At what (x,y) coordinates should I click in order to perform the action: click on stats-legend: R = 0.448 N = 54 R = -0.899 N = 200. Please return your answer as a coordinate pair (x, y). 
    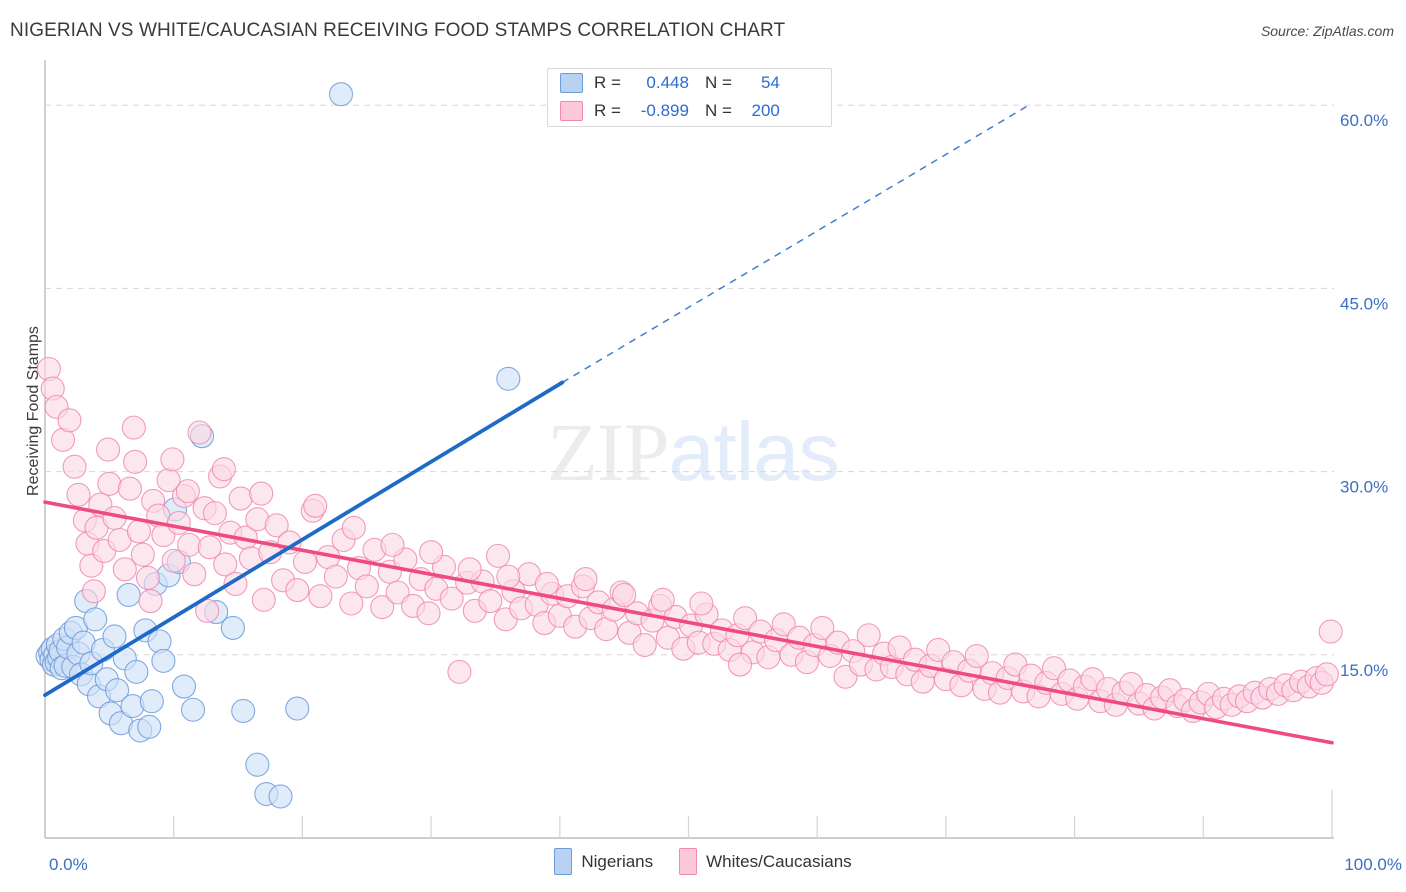
    Looking at the image, I should click on (689, 97).